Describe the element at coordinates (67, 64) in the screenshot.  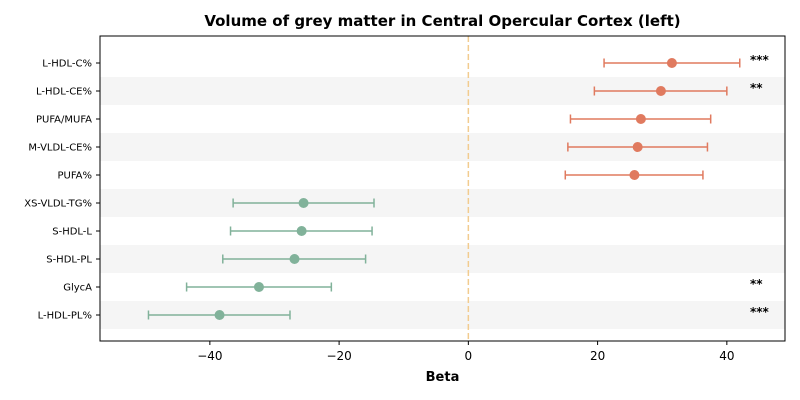
I see `y-tick-label: L-HDL-C%` at that location.